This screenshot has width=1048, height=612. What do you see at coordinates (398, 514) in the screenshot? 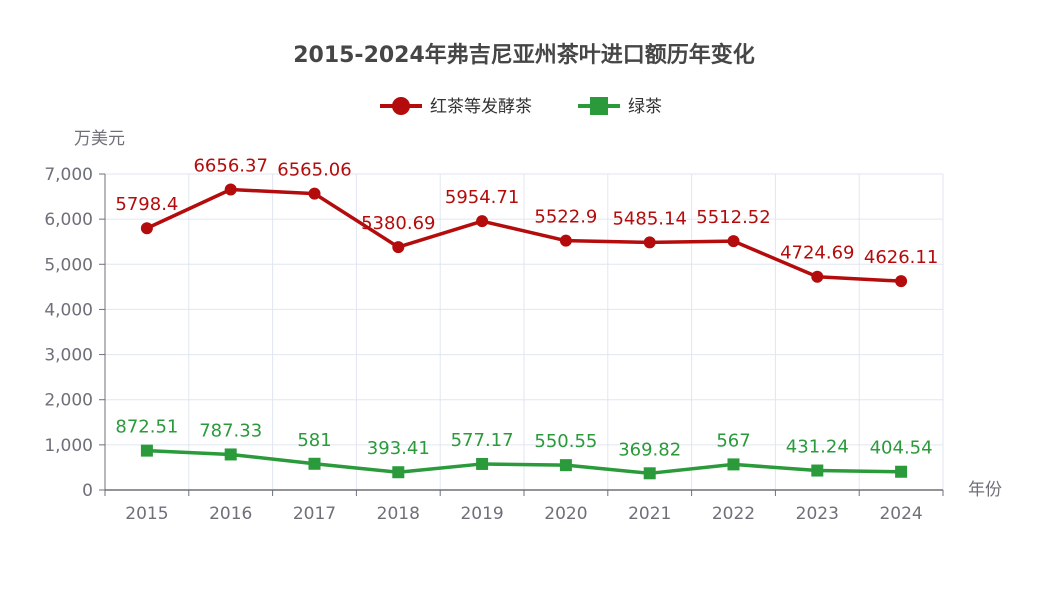
I see `x-tick-label: 2018` at bounding box center [398, 514].